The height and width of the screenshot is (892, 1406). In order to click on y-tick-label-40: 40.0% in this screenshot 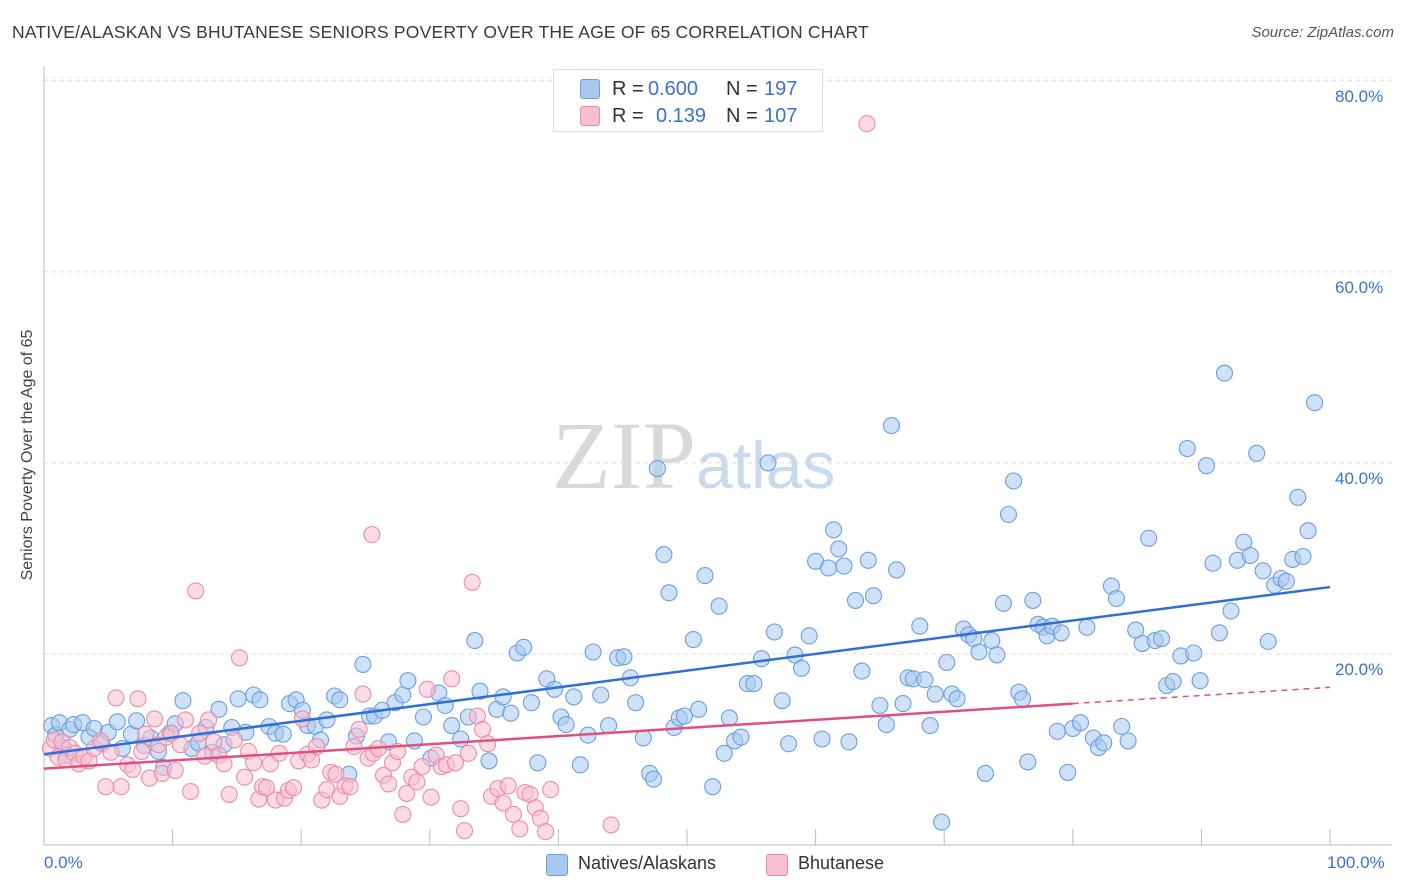, I will do `click(1359, 478)`.